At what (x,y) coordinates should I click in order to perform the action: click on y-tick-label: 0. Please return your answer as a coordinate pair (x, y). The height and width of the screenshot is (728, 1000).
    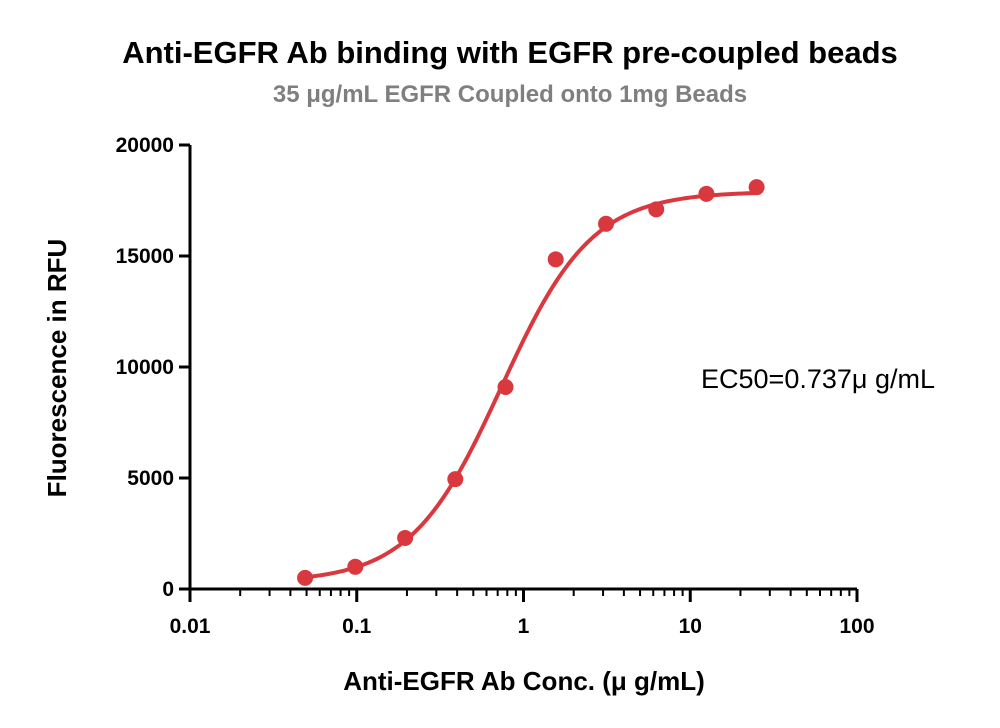
    Looking at the image, I should click on (168, 589).